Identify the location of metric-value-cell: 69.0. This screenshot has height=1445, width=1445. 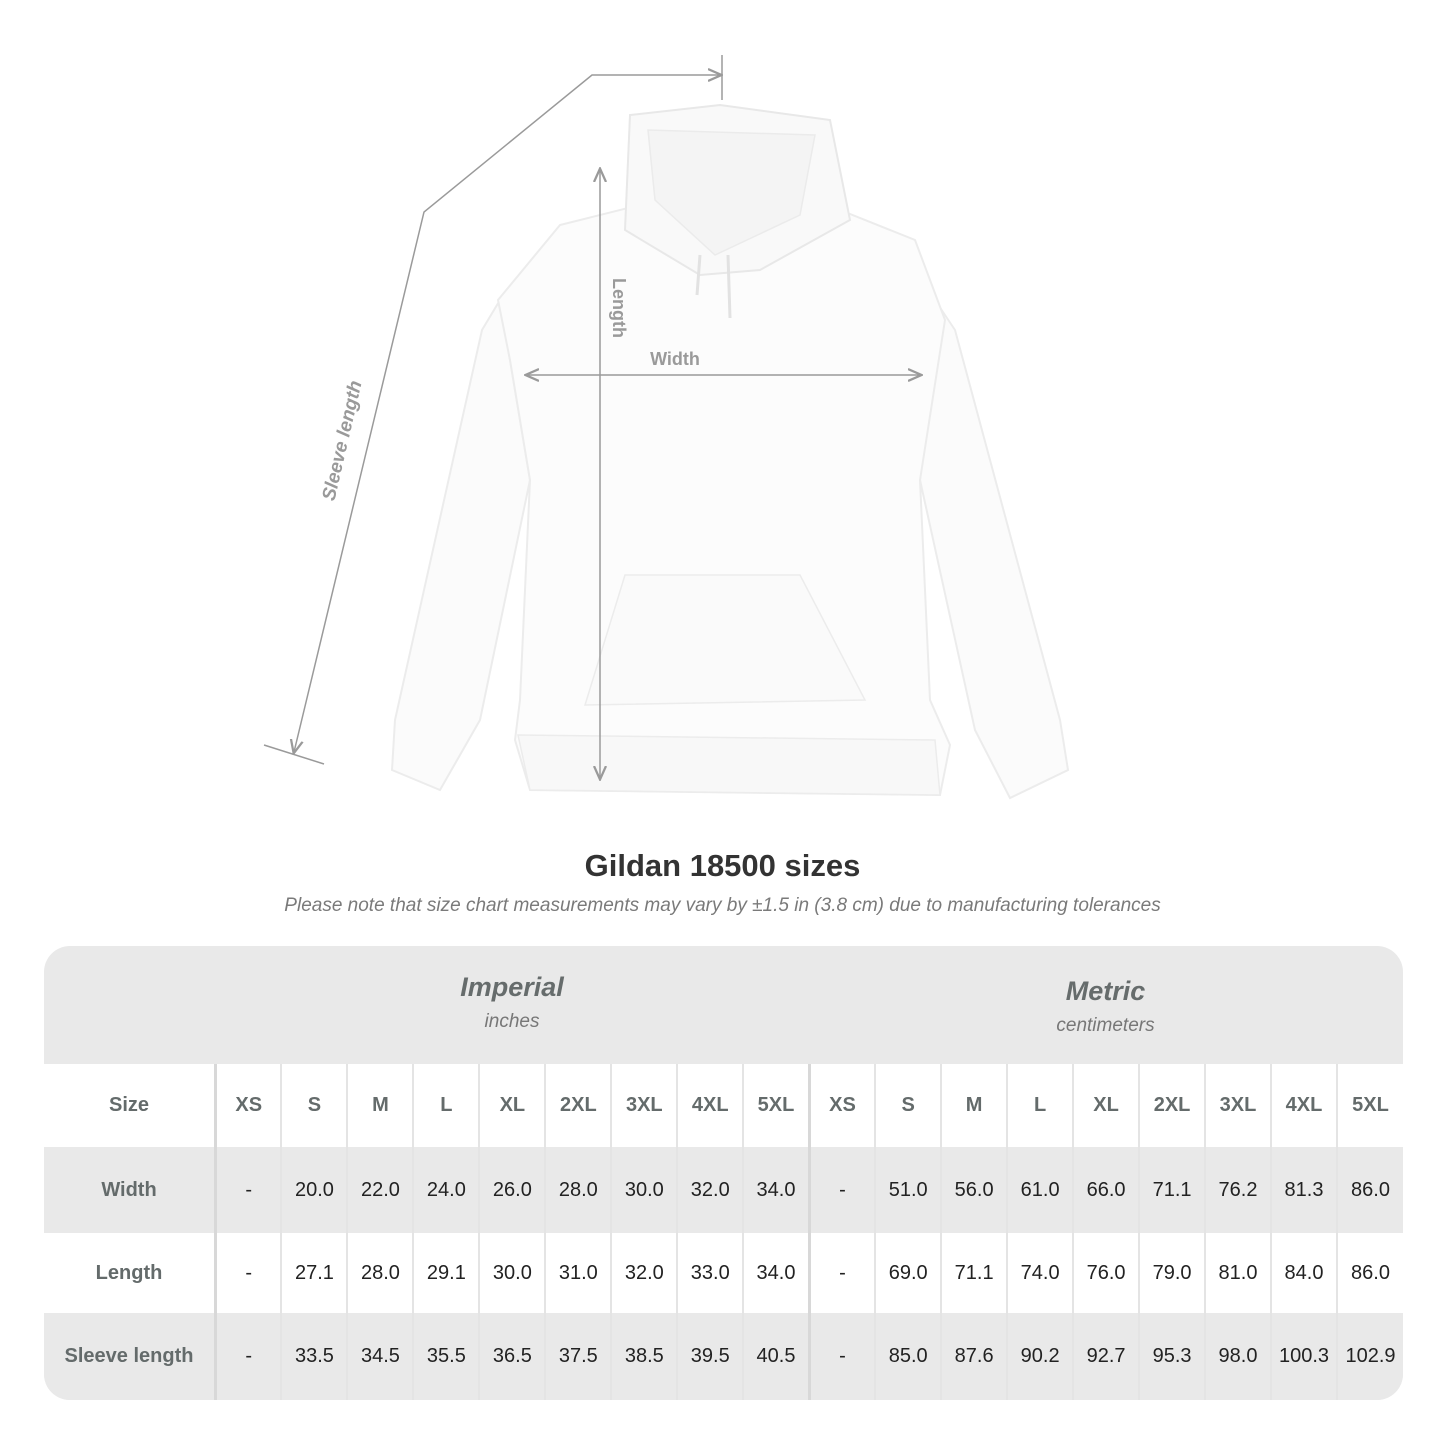
(908, 1273).